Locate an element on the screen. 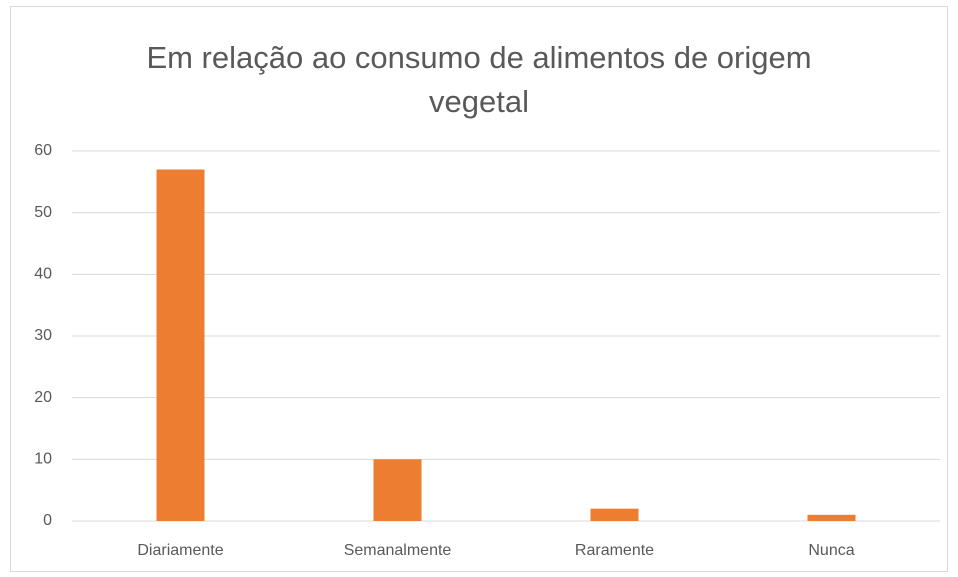  y-tick-label: 40 is located at coordinates (43, 274).